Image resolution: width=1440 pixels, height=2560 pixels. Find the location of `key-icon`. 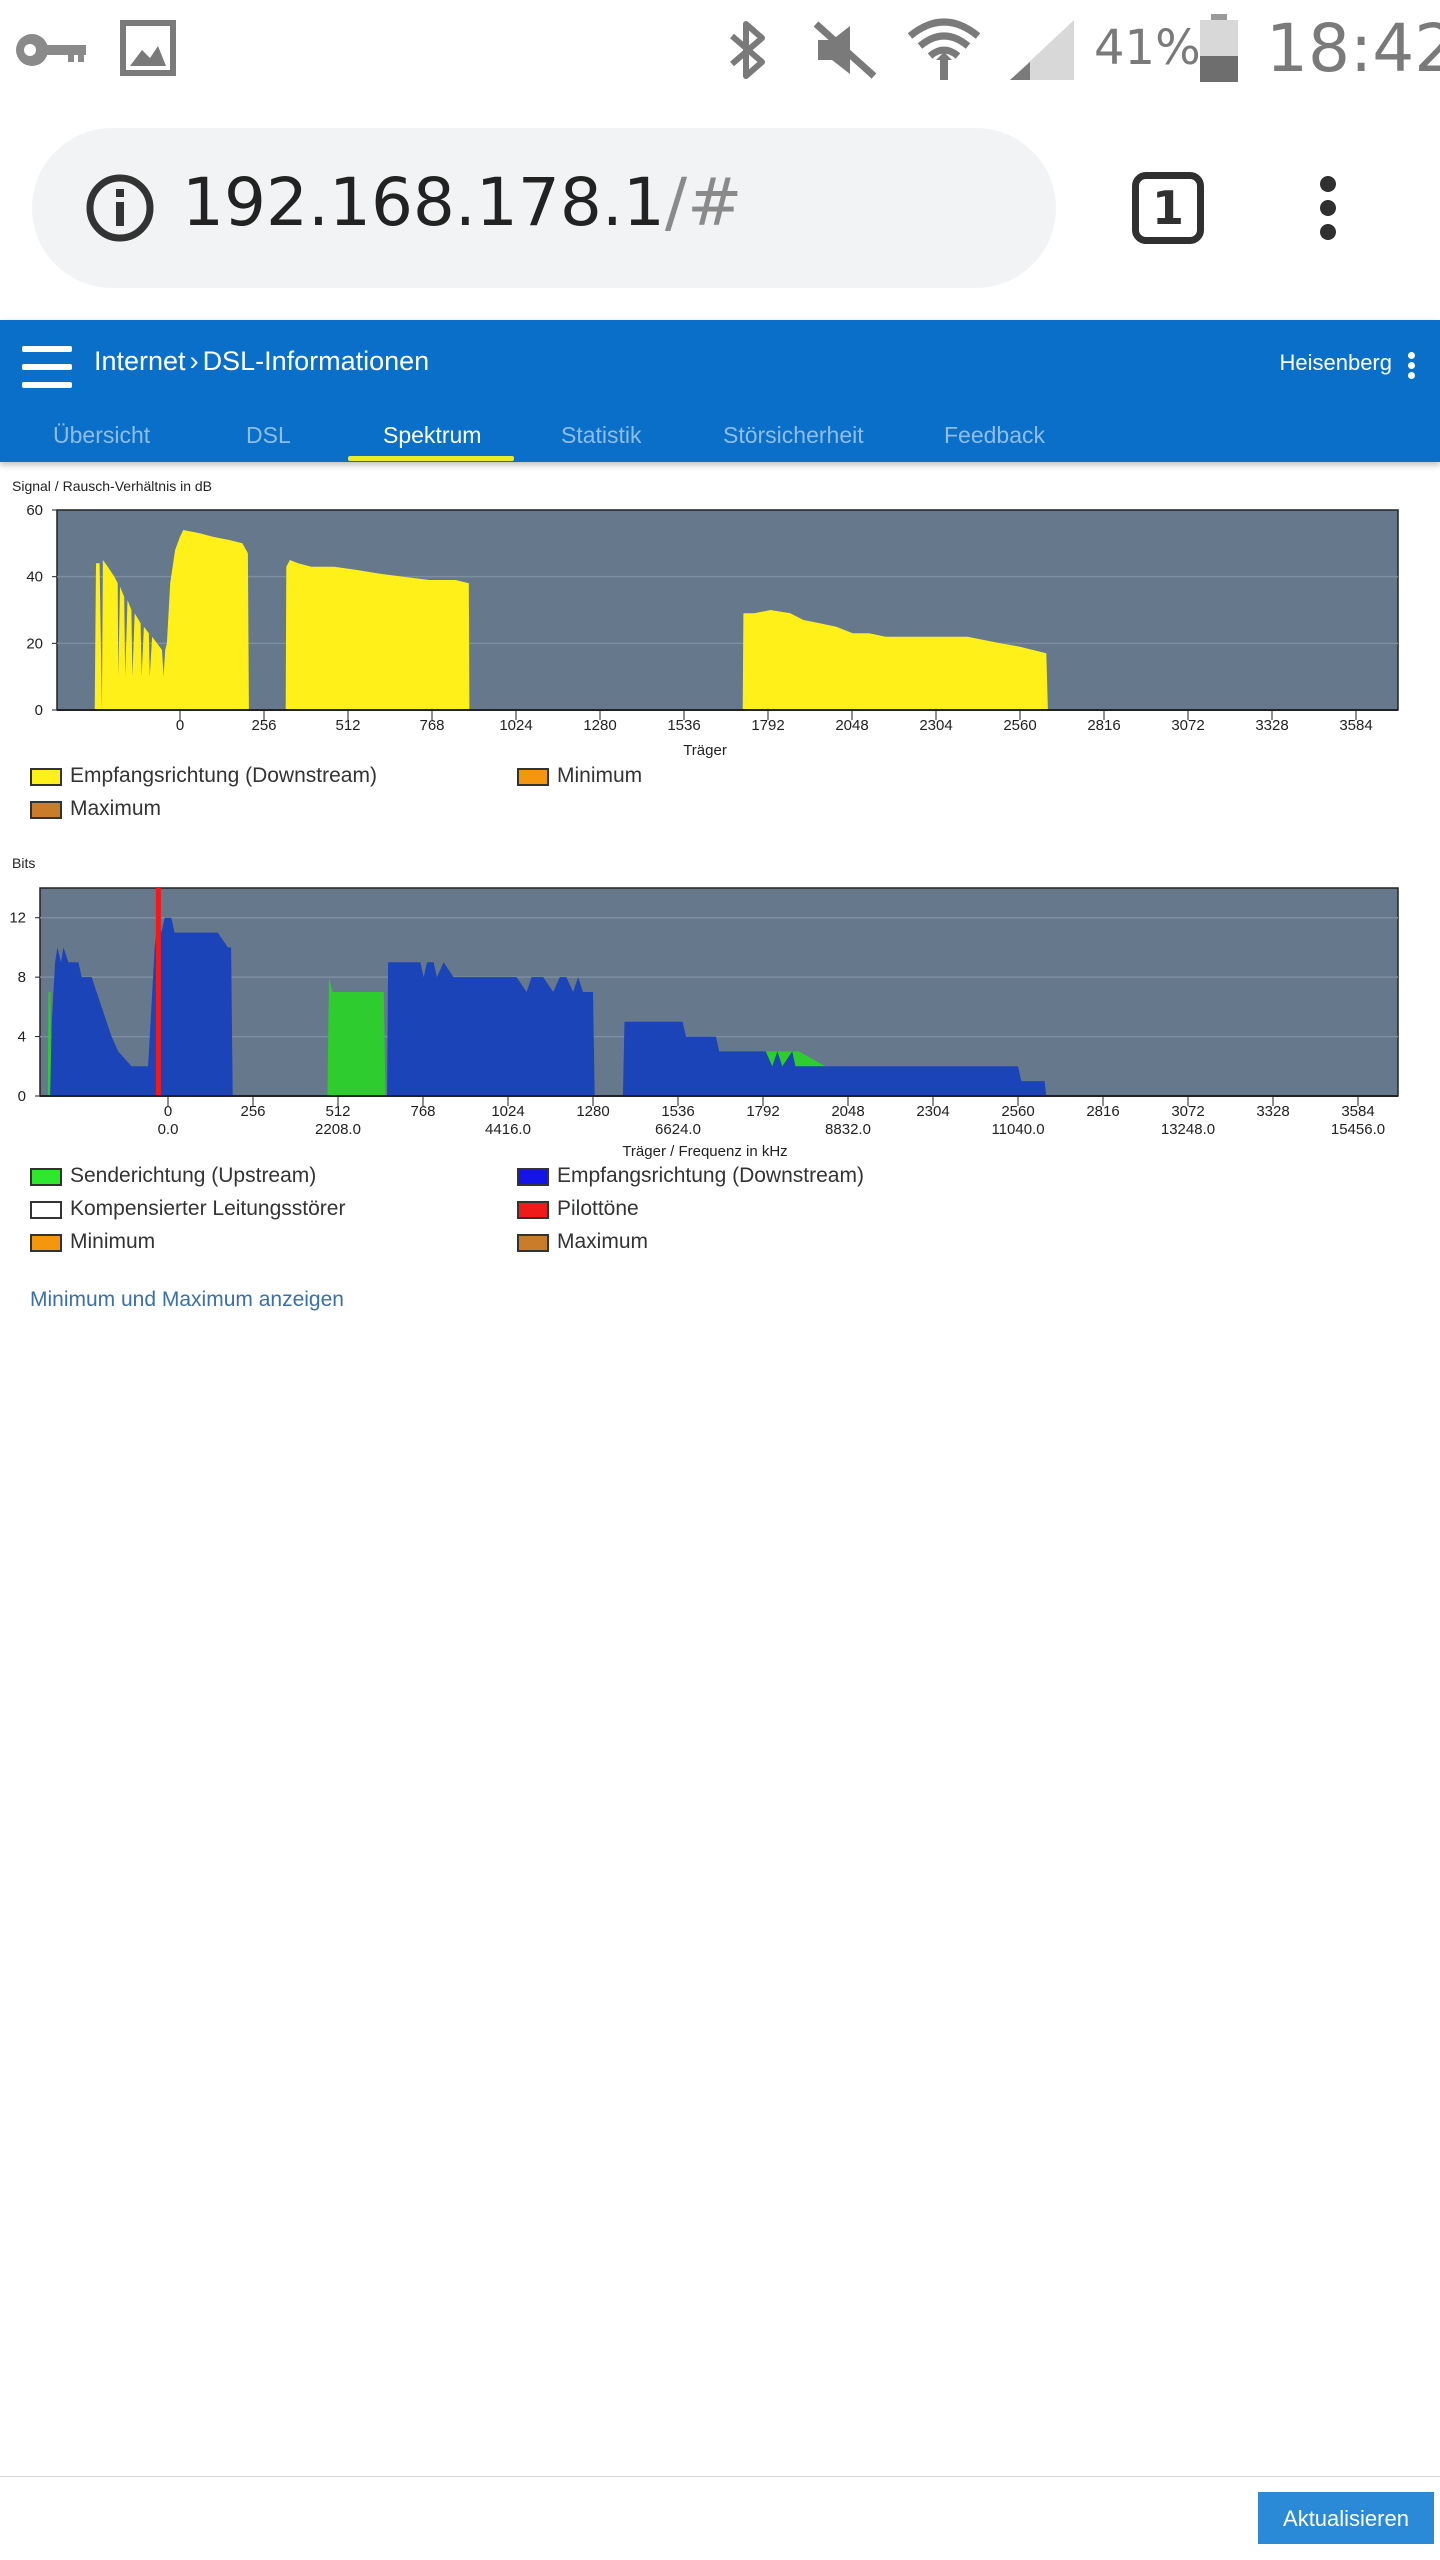

key-icon is located at coordinates (51, 50).